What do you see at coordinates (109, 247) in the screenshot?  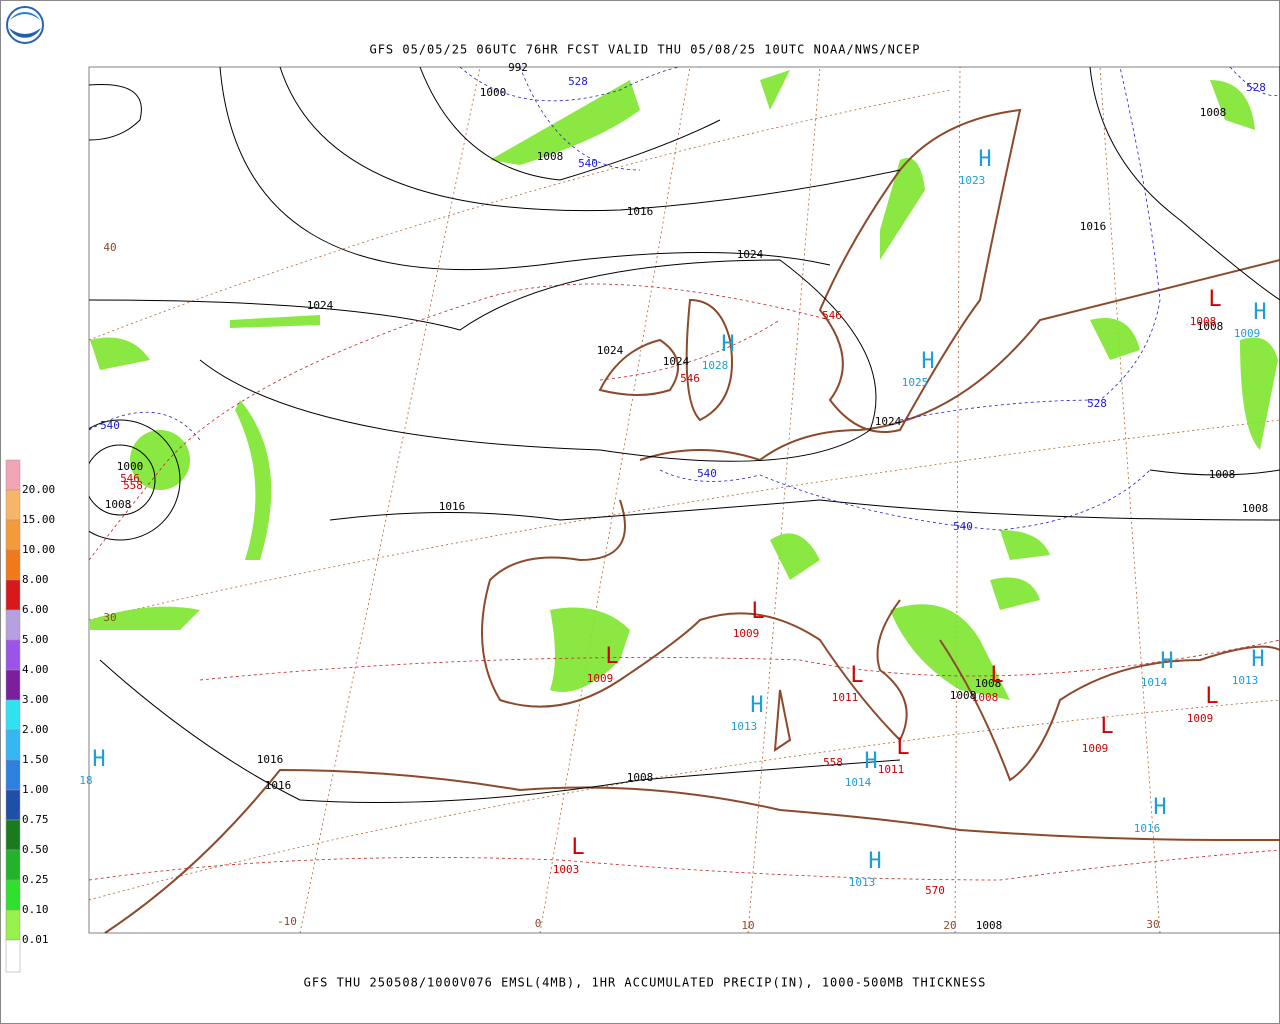 I see `grid-label: 40` at bounding box center [109, 247].